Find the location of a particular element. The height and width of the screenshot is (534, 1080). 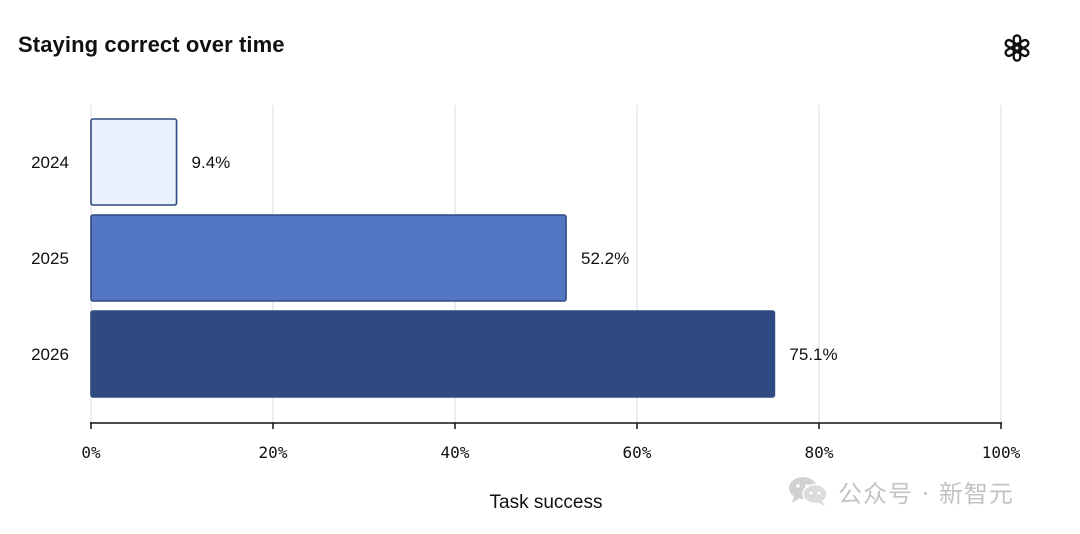

x-axis-label: Task success is located at coordinates (546, 502).